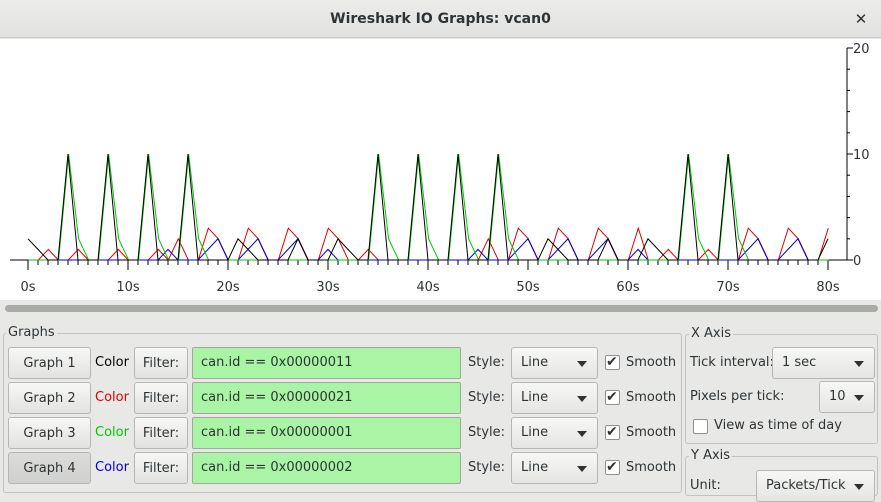 This screenshot has height=502, width=881. I want to click on pixels-per-tick-label: Pixels per tick:, so click(737, 396).